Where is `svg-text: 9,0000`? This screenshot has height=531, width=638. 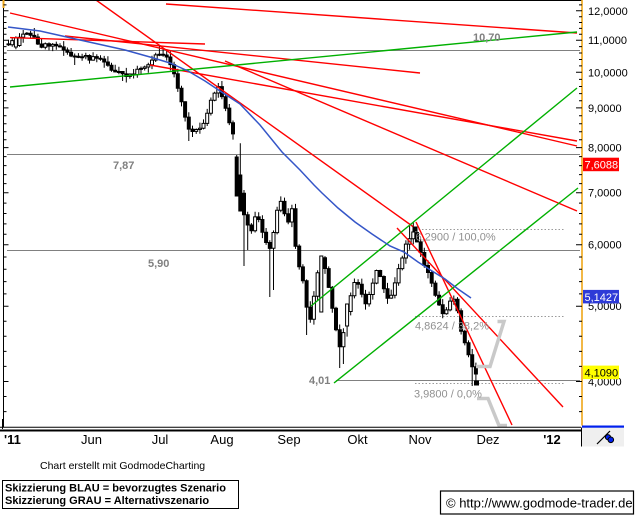 svg-text: 9,0000 is located at coordinates (605, 109).